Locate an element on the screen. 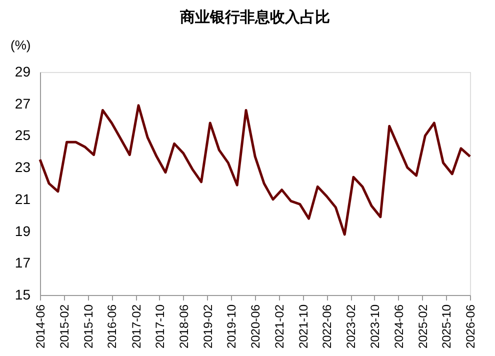 The height and width of the screenshot is (356, 495). x-tick-label: 2014-06 is located at coordinates (41, 326).